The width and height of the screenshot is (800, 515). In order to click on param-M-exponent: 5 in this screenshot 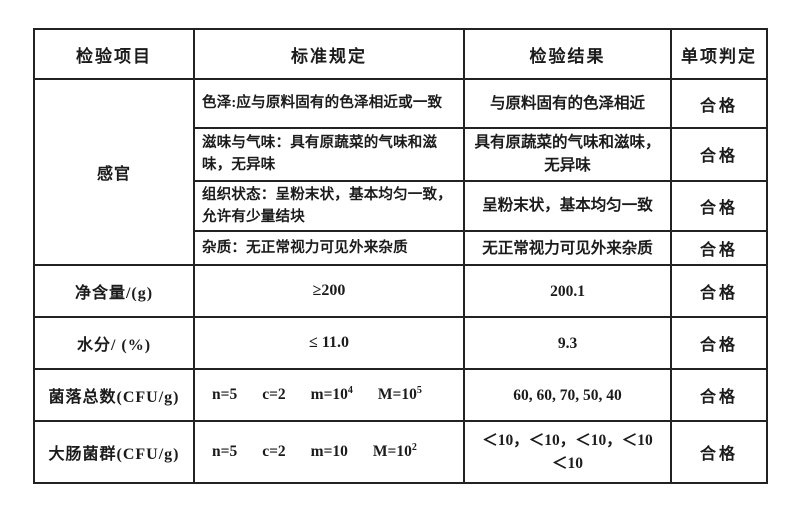, I will do `click(419, 391)`.